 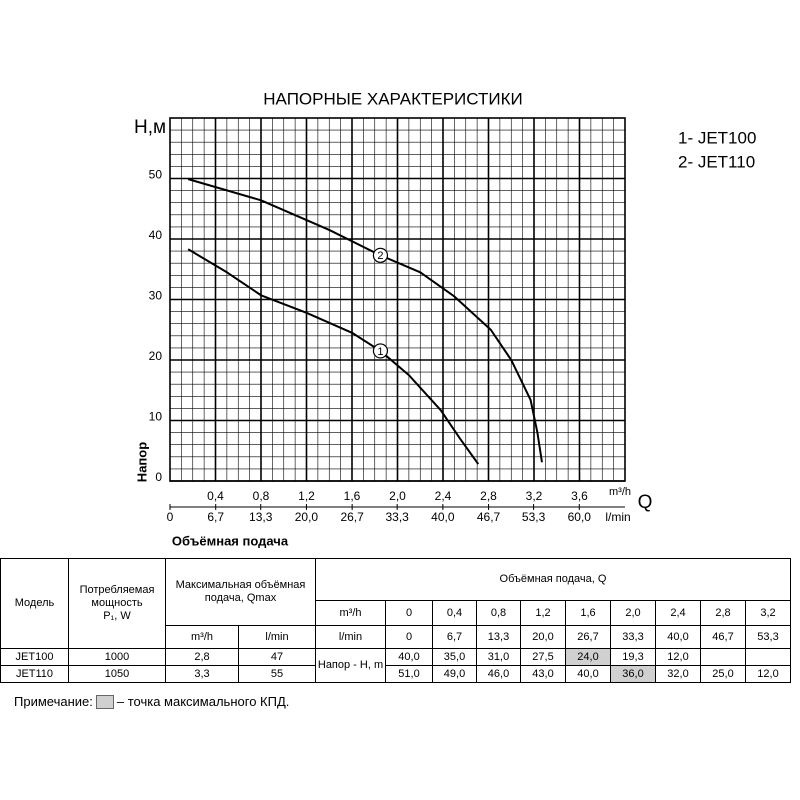 What do you see at coordinates (443, 517) in the screenshot?
I see `x2-tick-label: 40,0` at bounding box center [443, 517].